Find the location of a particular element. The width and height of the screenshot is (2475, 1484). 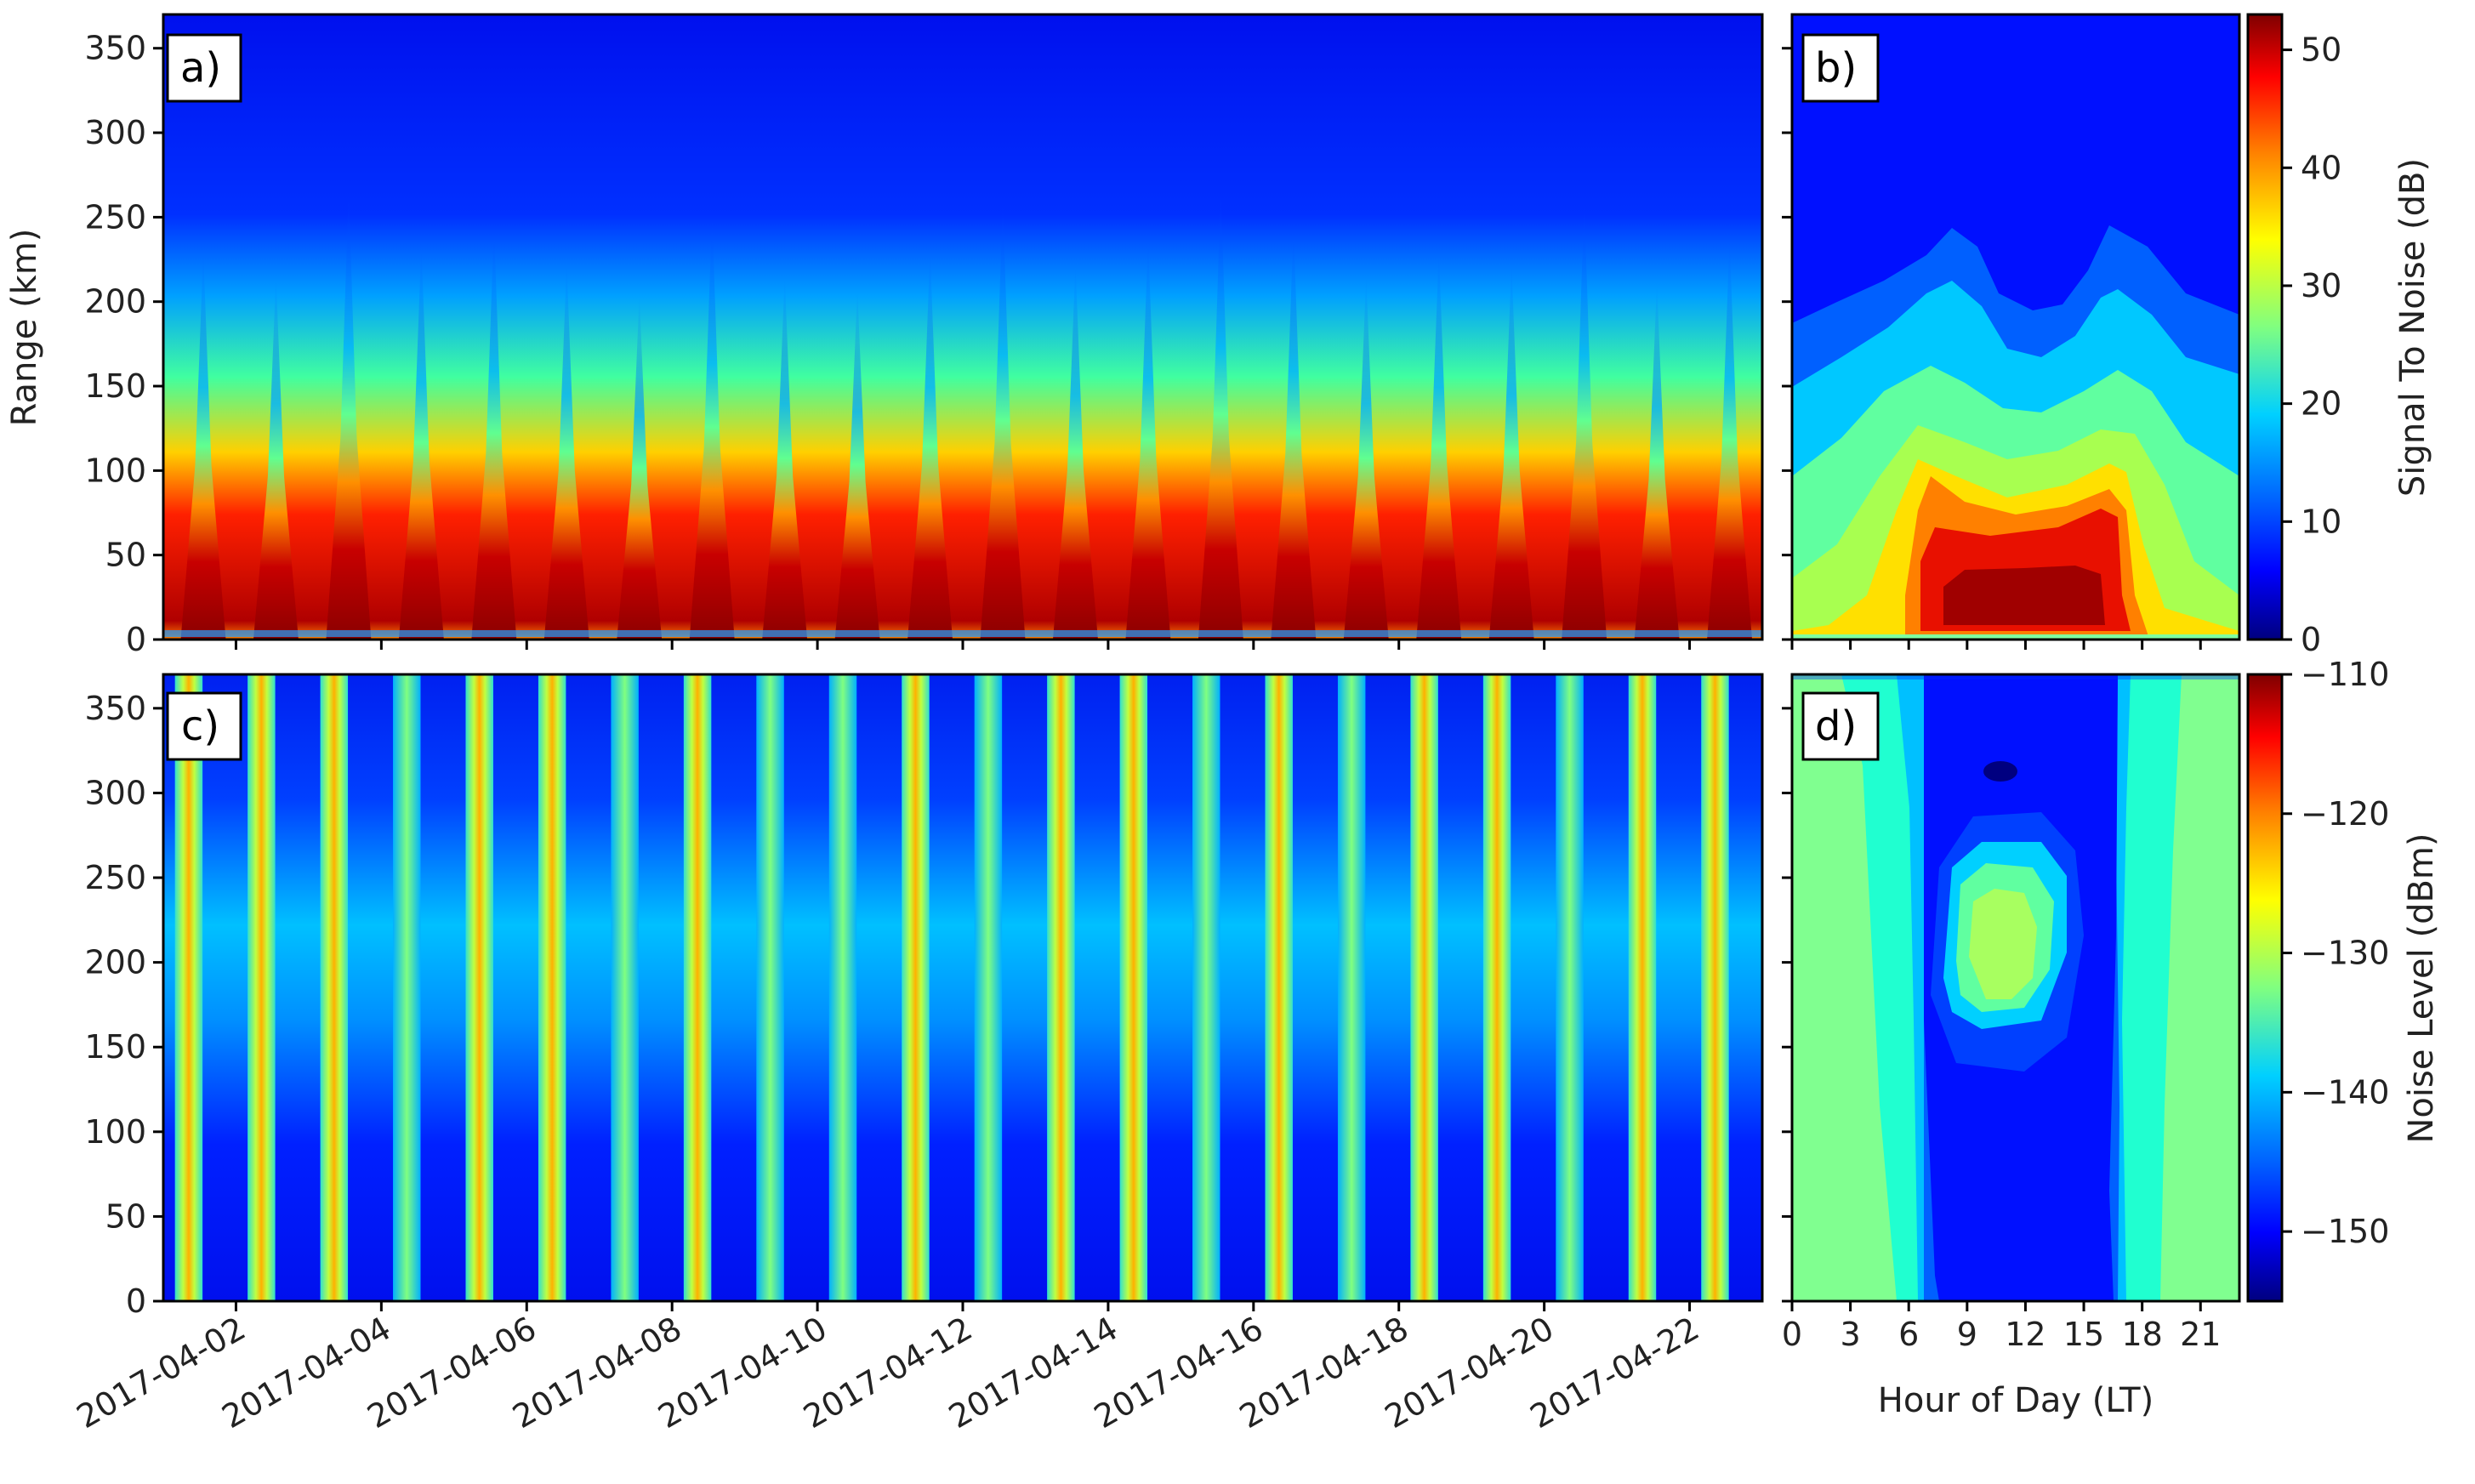

panel-b: b) 0 10 20 30 40 50 Signal To Noise (dB) is located at coordinates (2107, 336).